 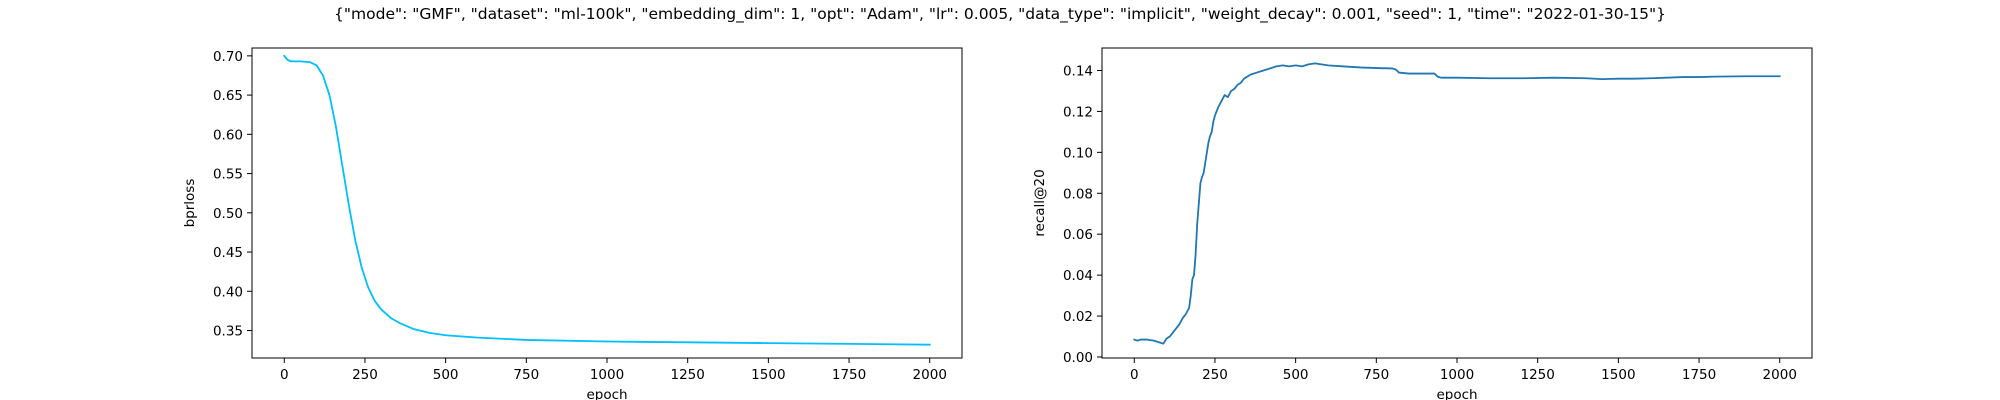 I want to click on y-tick-label: 0.00, so click(x=1078, y=358).